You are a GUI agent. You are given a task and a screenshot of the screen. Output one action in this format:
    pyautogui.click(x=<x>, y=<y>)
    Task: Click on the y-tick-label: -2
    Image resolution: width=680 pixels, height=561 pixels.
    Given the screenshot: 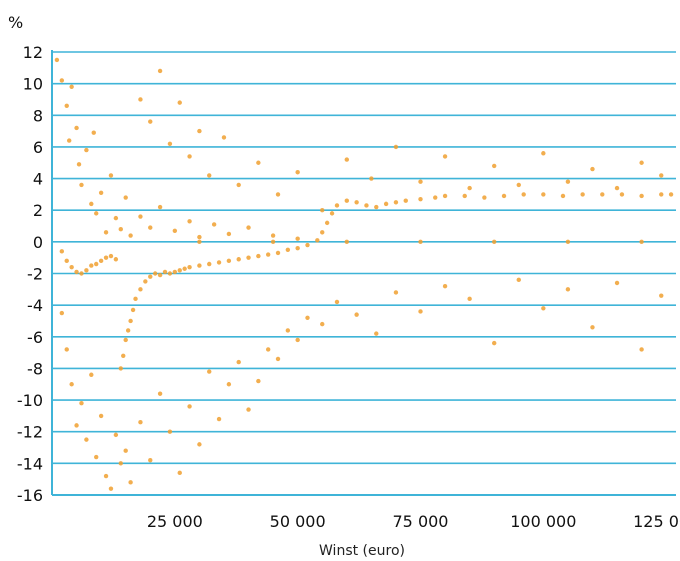 What is the action you would take?
    pyautogui.click(x=35, y=274)
    